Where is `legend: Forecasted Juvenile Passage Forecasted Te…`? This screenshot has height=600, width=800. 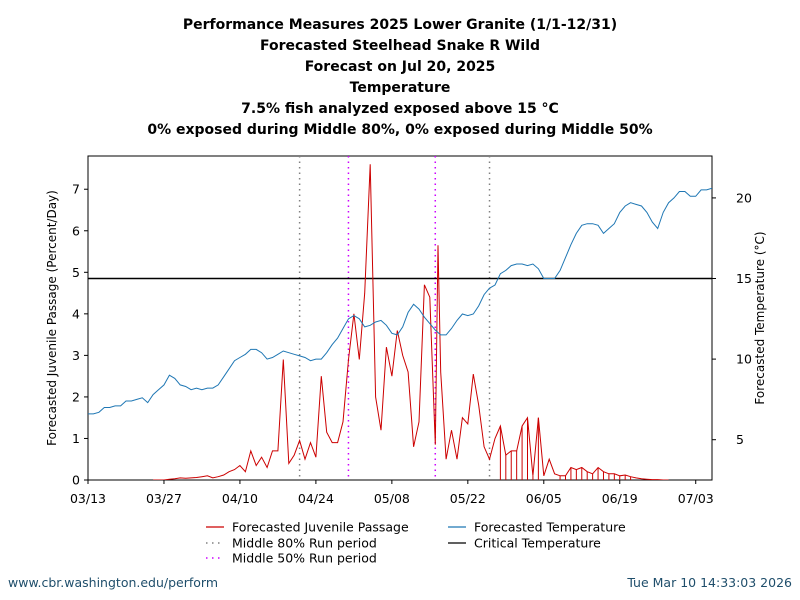
legend: Forecasted Juvenile Passage Forecasted Te… is located at coordinates (416, 543).